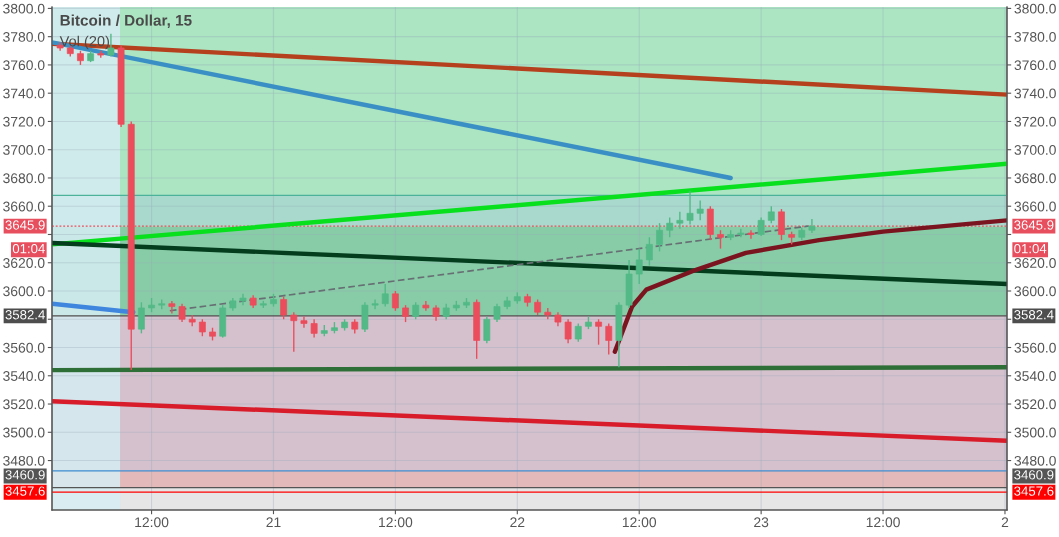 The width and height of the screenshot is (1059, 537). Describe the element at coordinates (273, 522) in the screenshot. I see `x-tick-label: 21` at that location.